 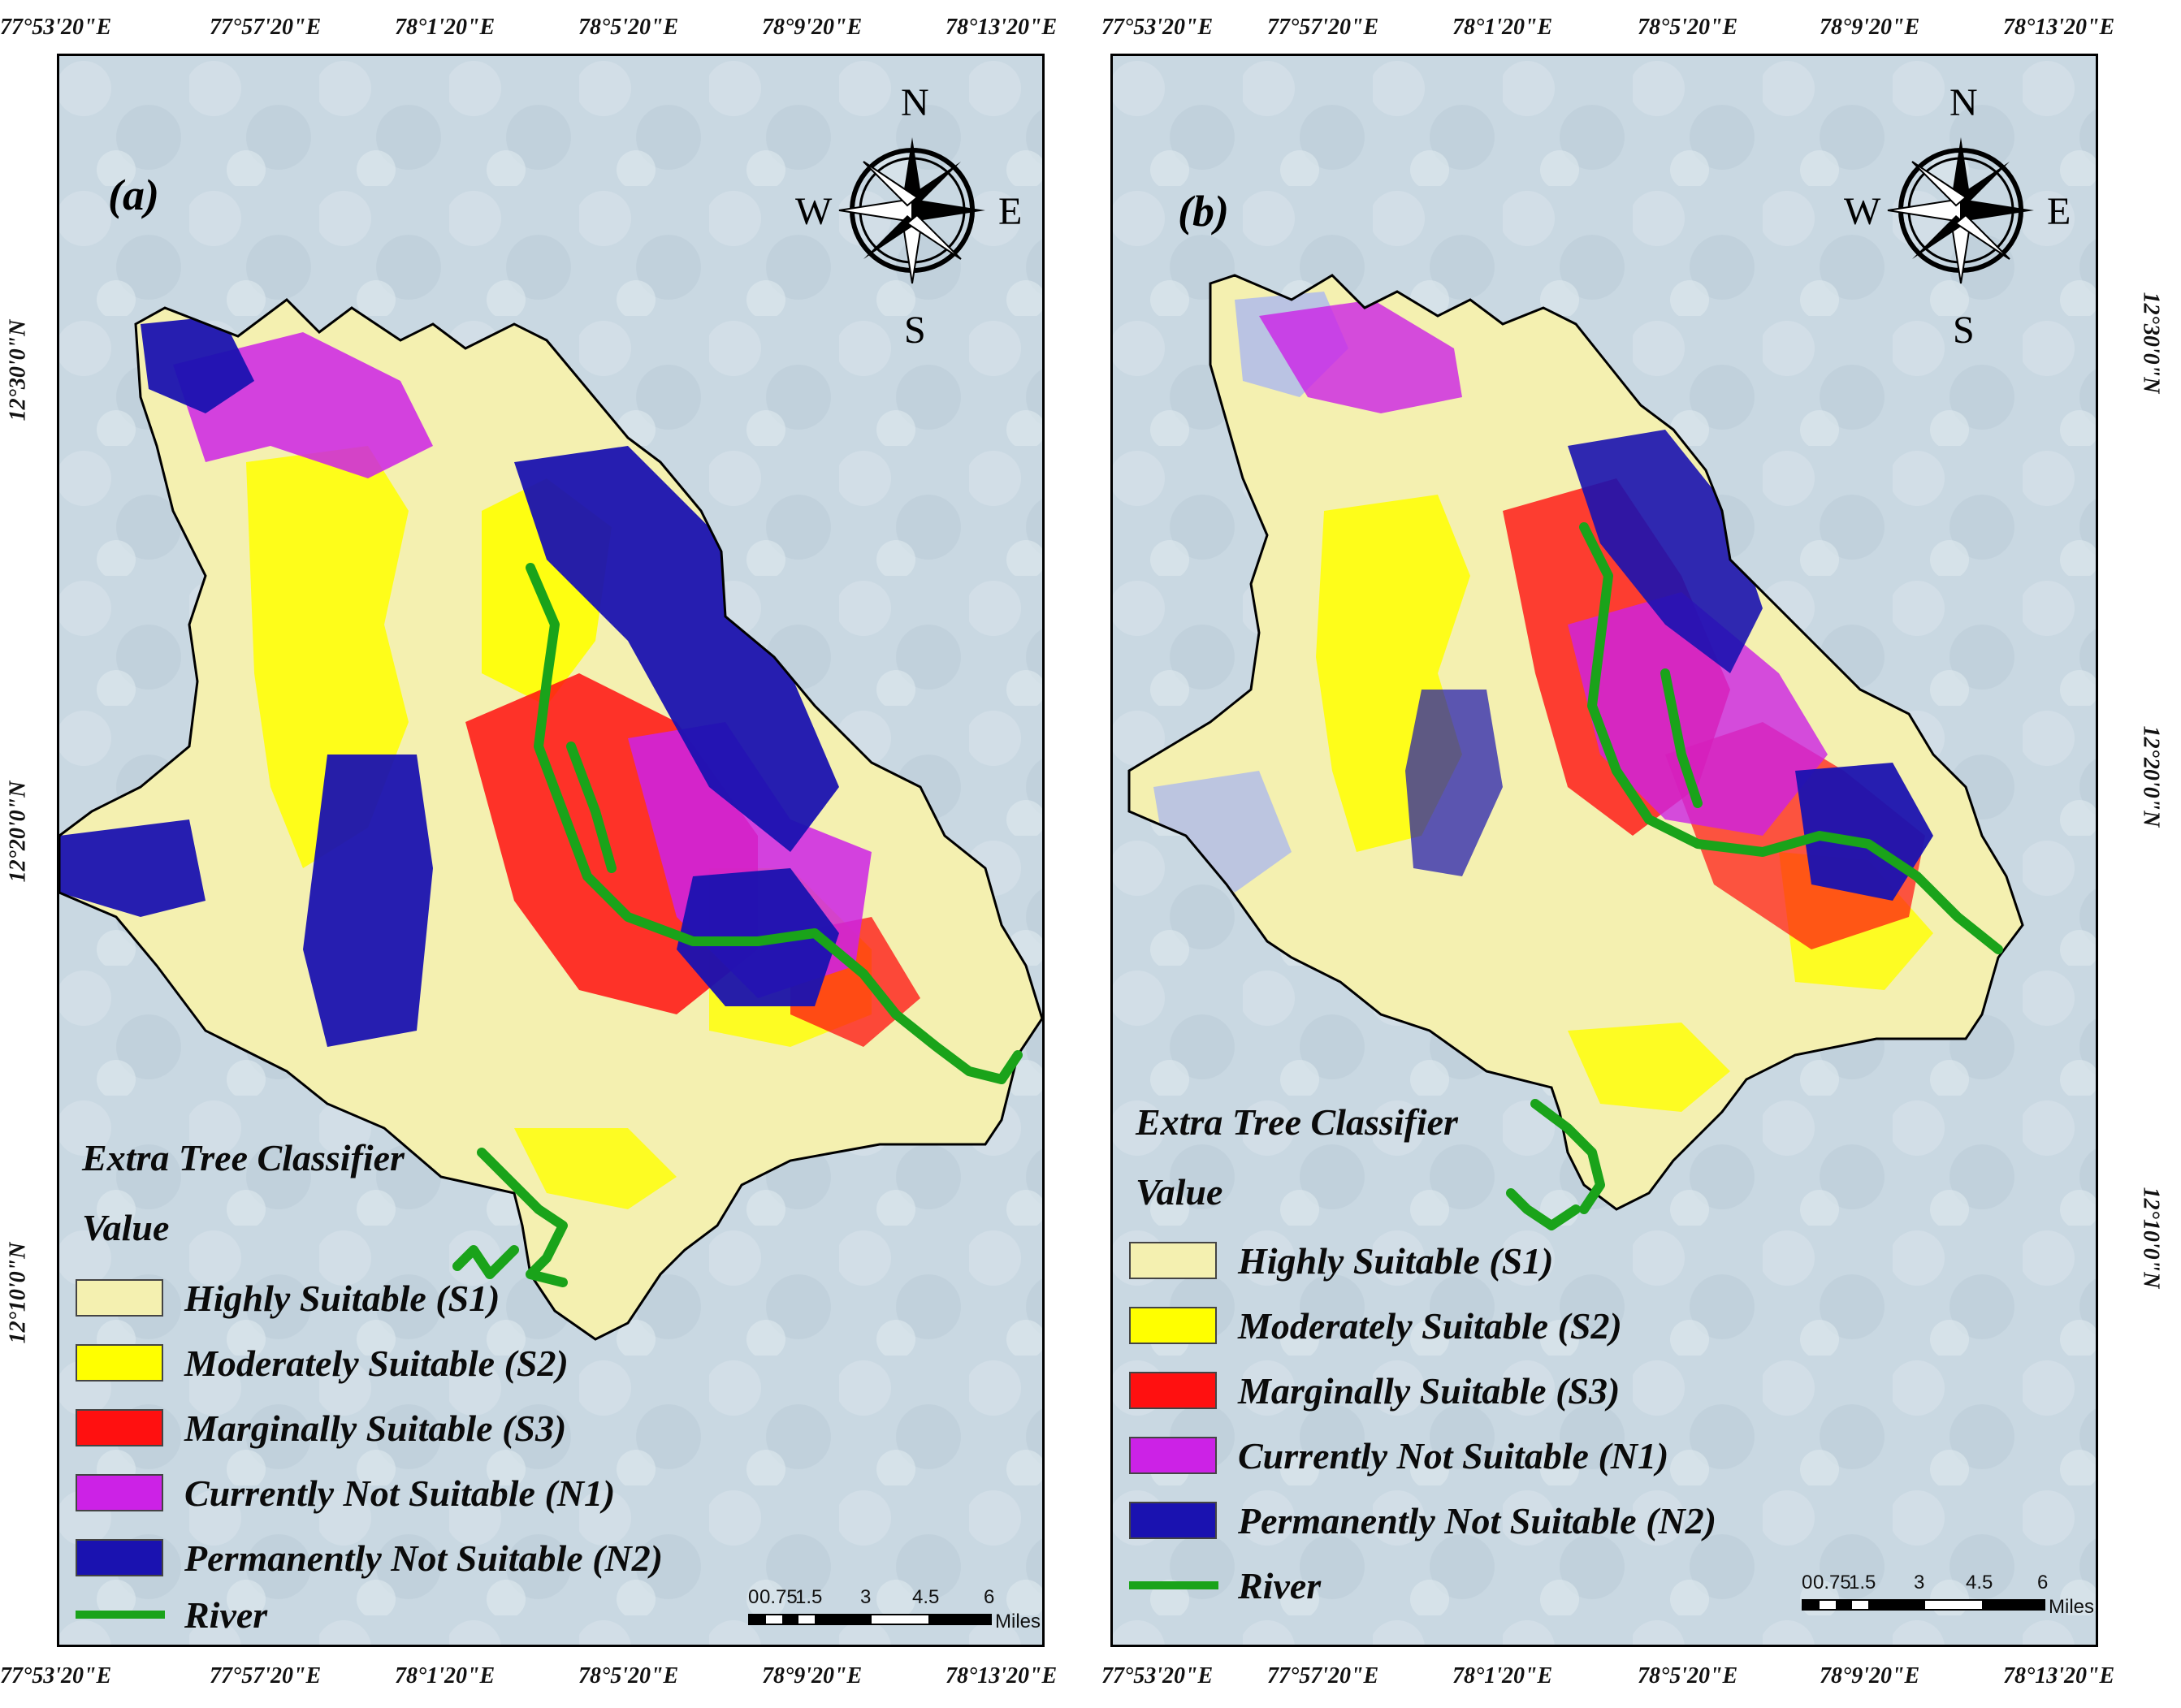 I want to click on panel-label: (b), so click(x=1203, y=211).